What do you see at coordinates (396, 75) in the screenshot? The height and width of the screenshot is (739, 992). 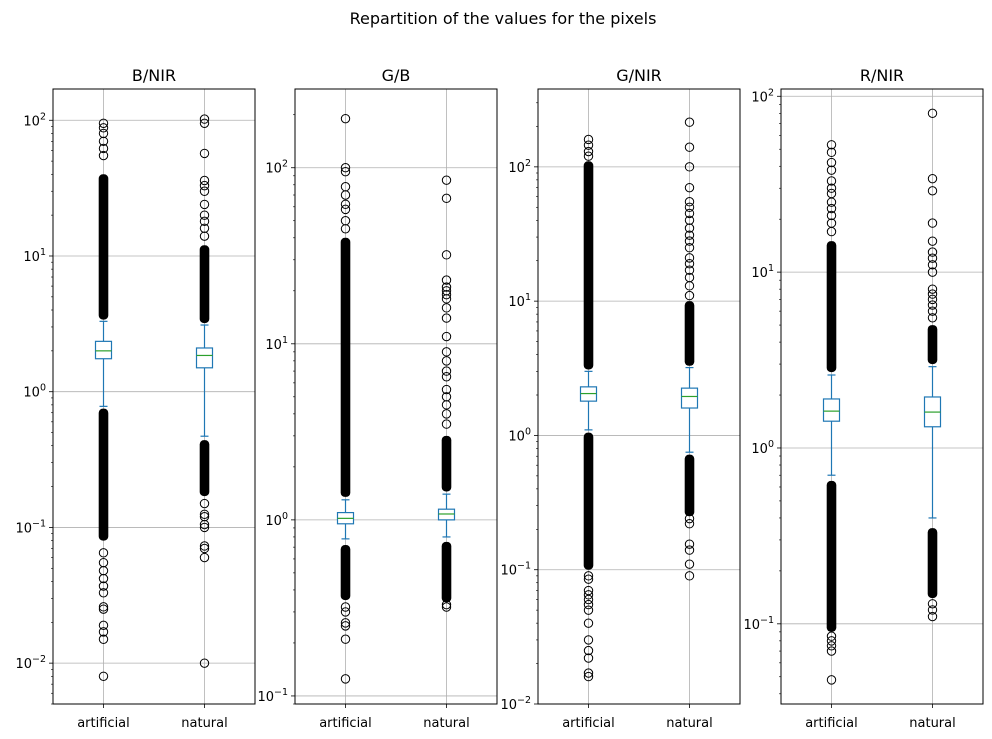 I see `panel-title: G/B` at bounding box center [396, 75].